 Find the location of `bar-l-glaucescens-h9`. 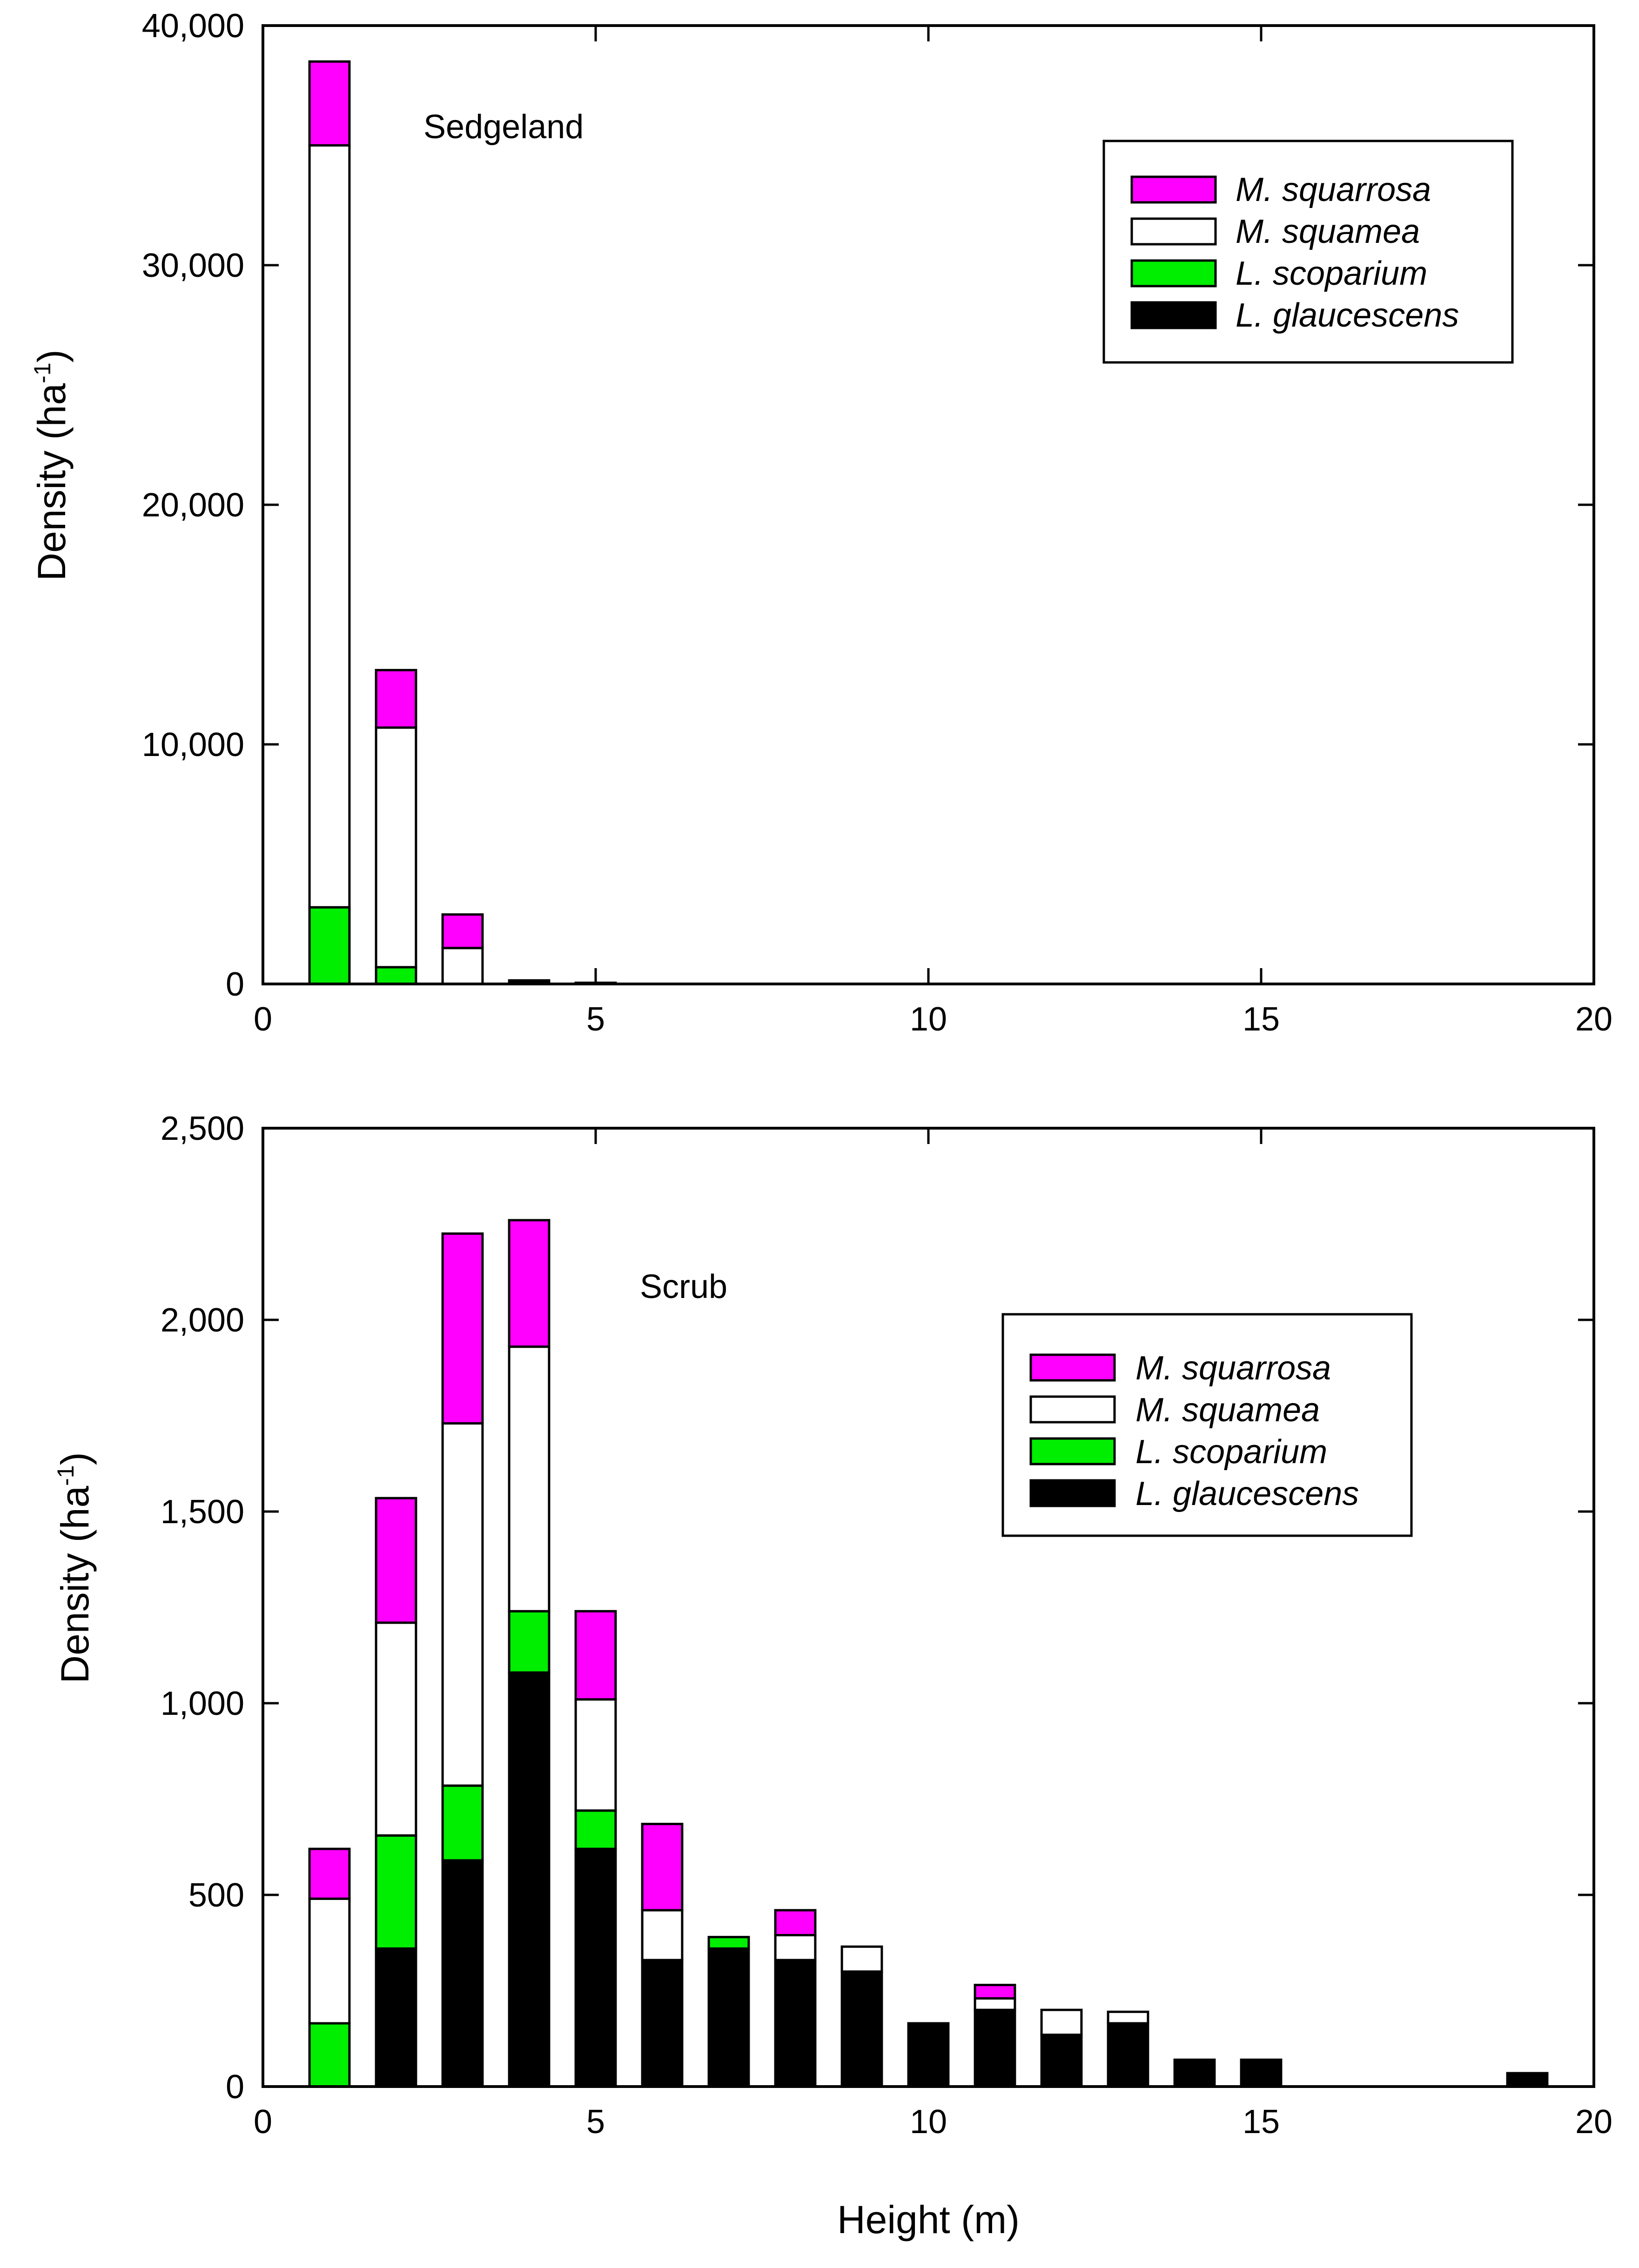

bar-l-glaucescens-h9 is located at coordinates (861, 2029).